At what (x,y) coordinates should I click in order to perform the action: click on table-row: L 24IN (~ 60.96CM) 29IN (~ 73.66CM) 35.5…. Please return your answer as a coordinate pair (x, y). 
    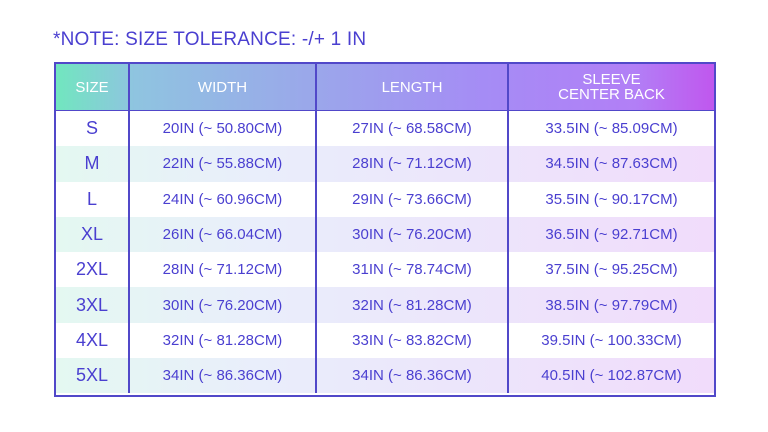
    Looking at the image, I should click on (385, 199).